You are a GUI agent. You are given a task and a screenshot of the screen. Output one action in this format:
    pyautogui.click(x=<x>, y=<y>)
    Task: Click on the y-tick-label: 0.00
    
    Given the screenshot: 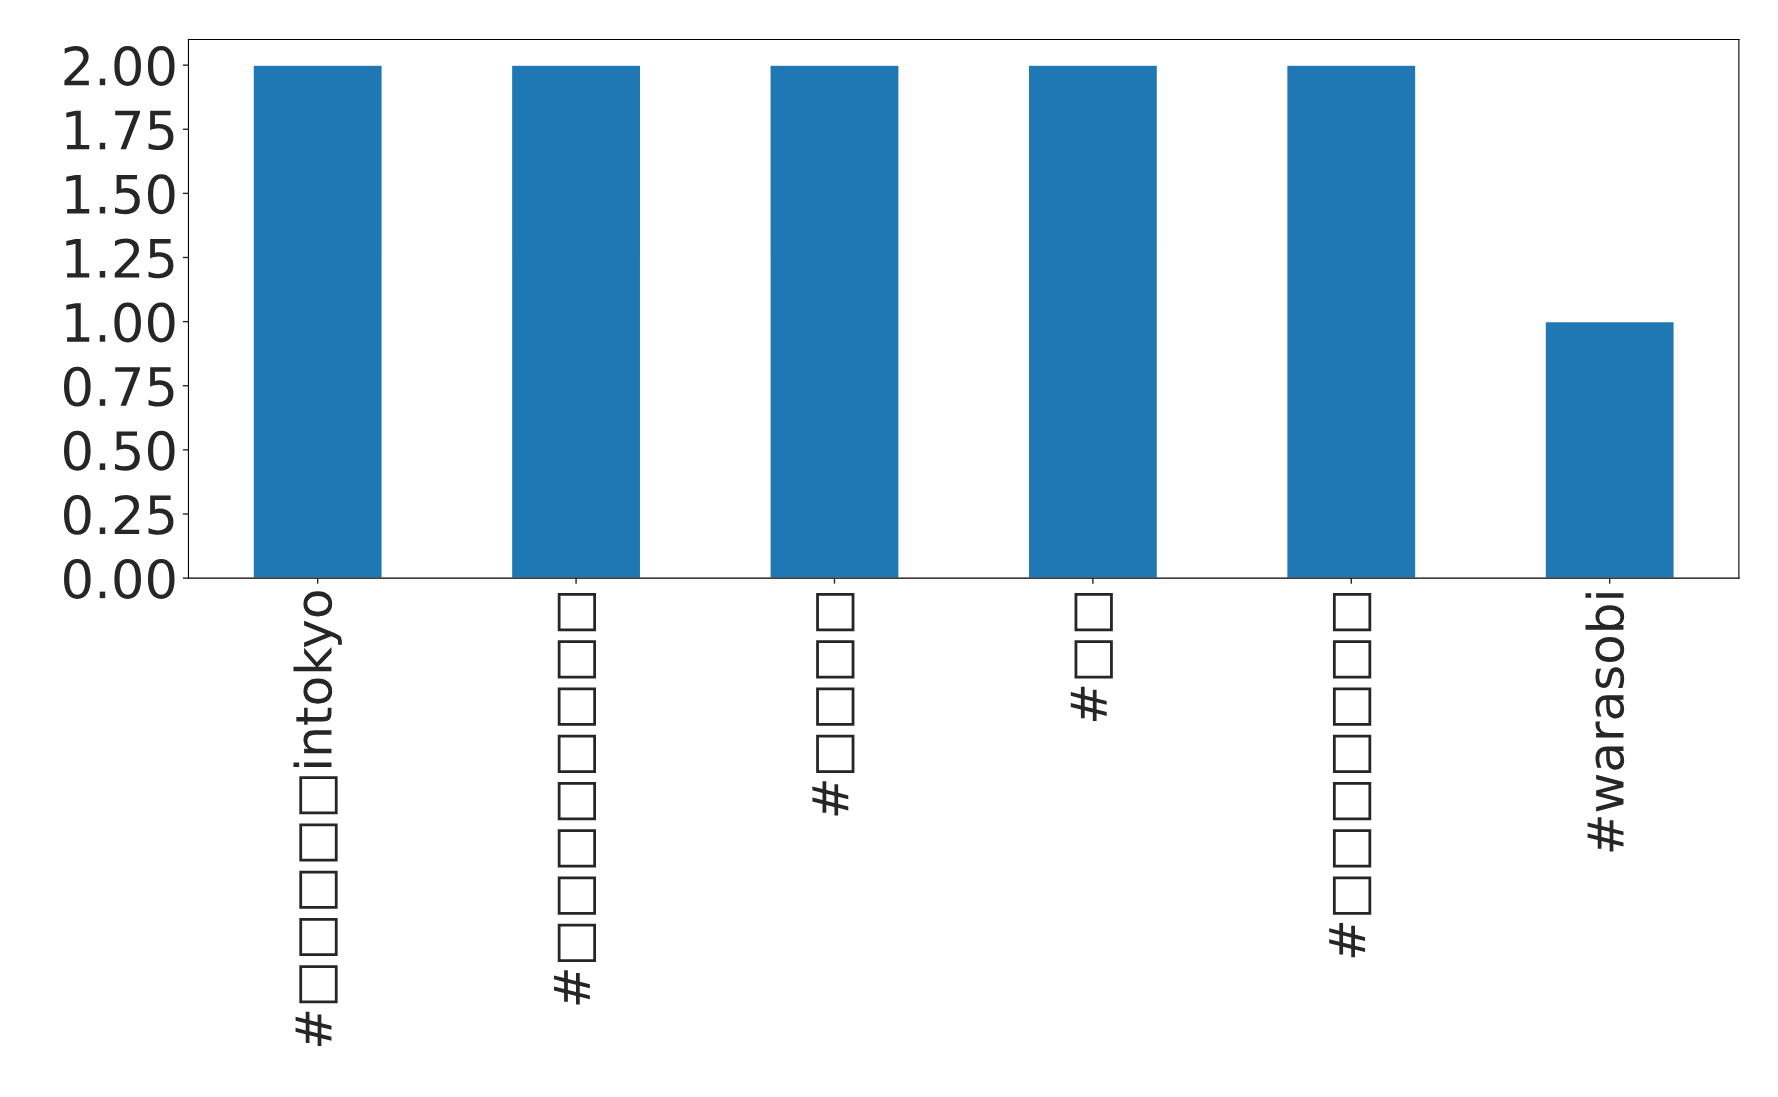 What is the action you would take?
    pyautogui.click(x=119, y=579)
    